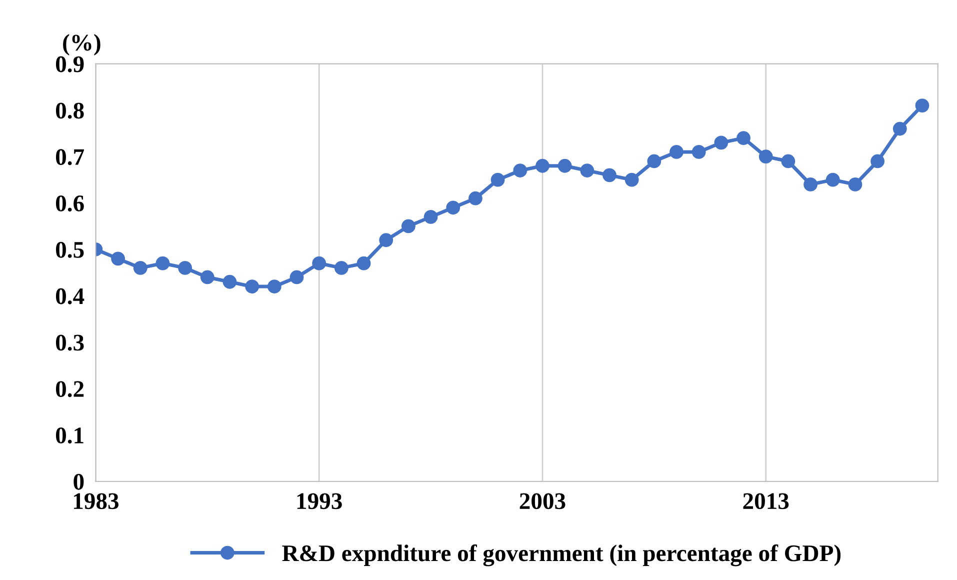 The image size is (957, 580). What do you see at coordinates (70, 296) in the screenshot?
I see `y-tick-label: 0.4` at bounding box center [70, 296].